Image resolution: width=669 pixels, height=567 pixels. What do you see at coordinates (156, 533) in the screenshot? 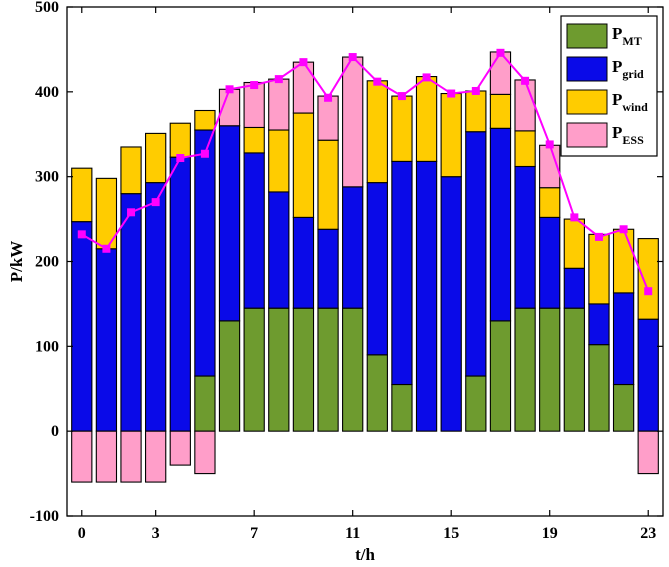
I see `x-tick-label: 3` at bounding box center [156, 533].